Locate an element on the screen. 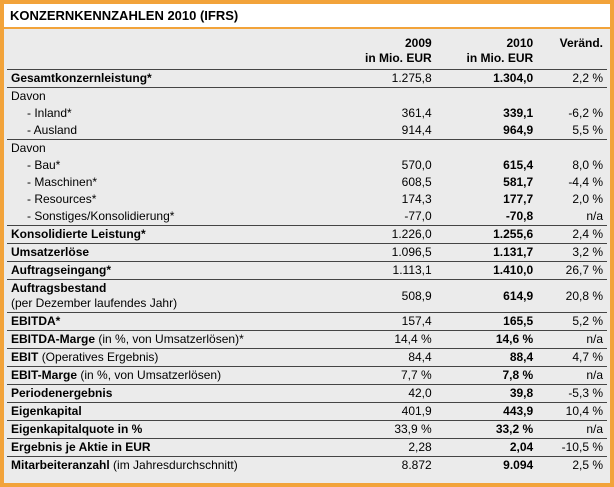  value-cell: 443,9 is located at coordinates (486, 411).